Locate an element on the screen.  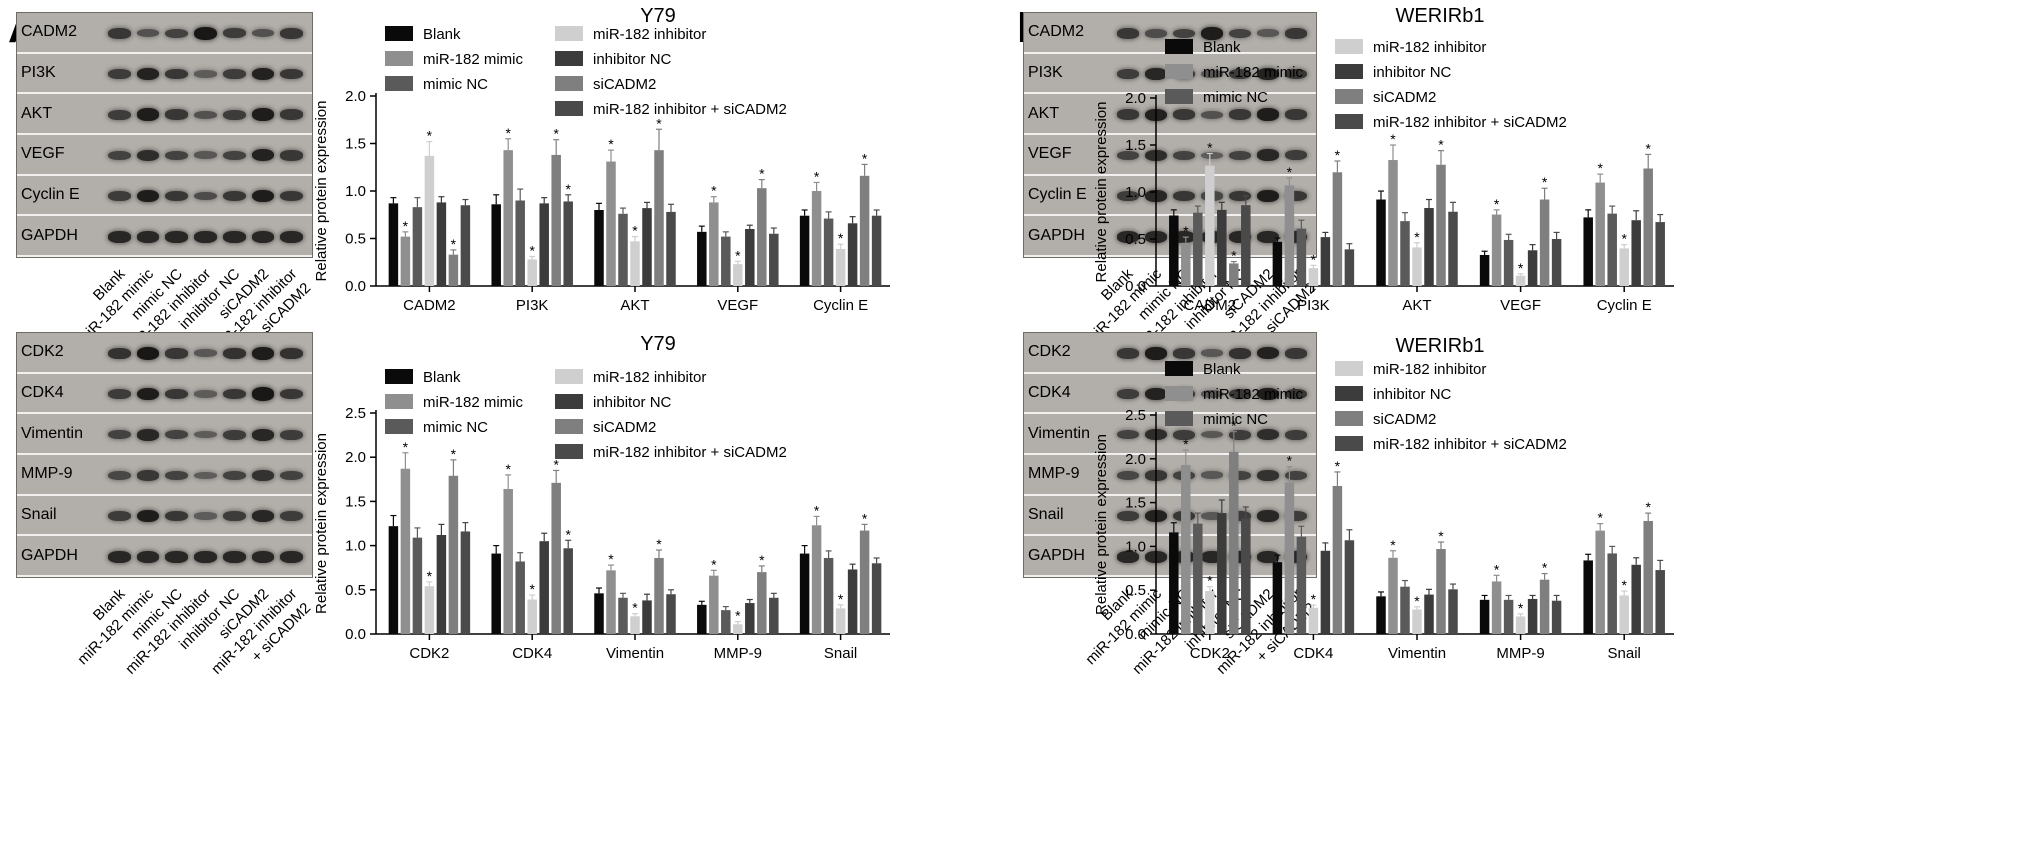
legend-entry: Blank is located at coordinates (442, 34).